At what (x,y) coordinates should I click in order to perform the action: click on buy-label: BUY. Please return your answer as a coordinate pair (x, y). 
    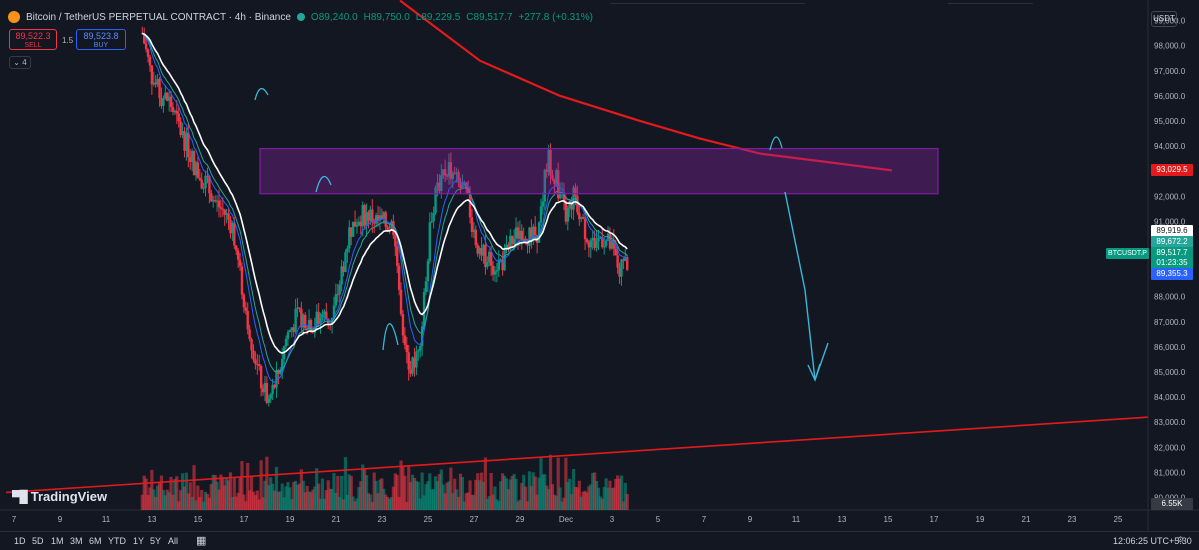
    Looking at the image, I should click on (101, 45).